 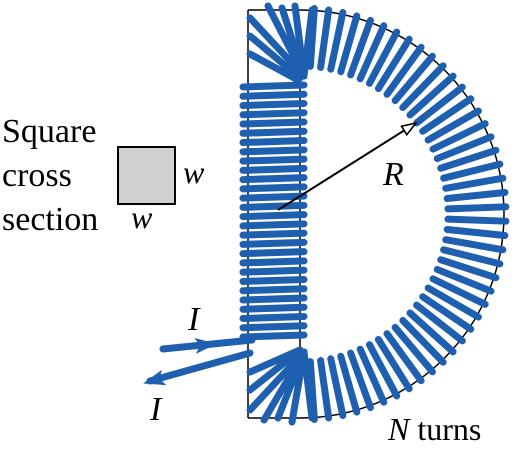 I want to click on turns-symbol: N, so click(x=399, y=429).